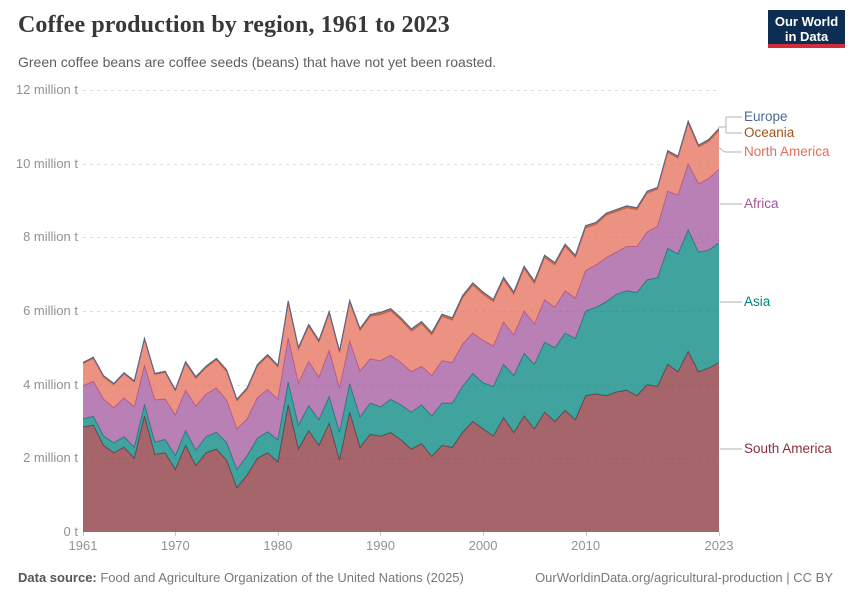  I want to click on legend-item-asia: Asia, so click(757, 301).